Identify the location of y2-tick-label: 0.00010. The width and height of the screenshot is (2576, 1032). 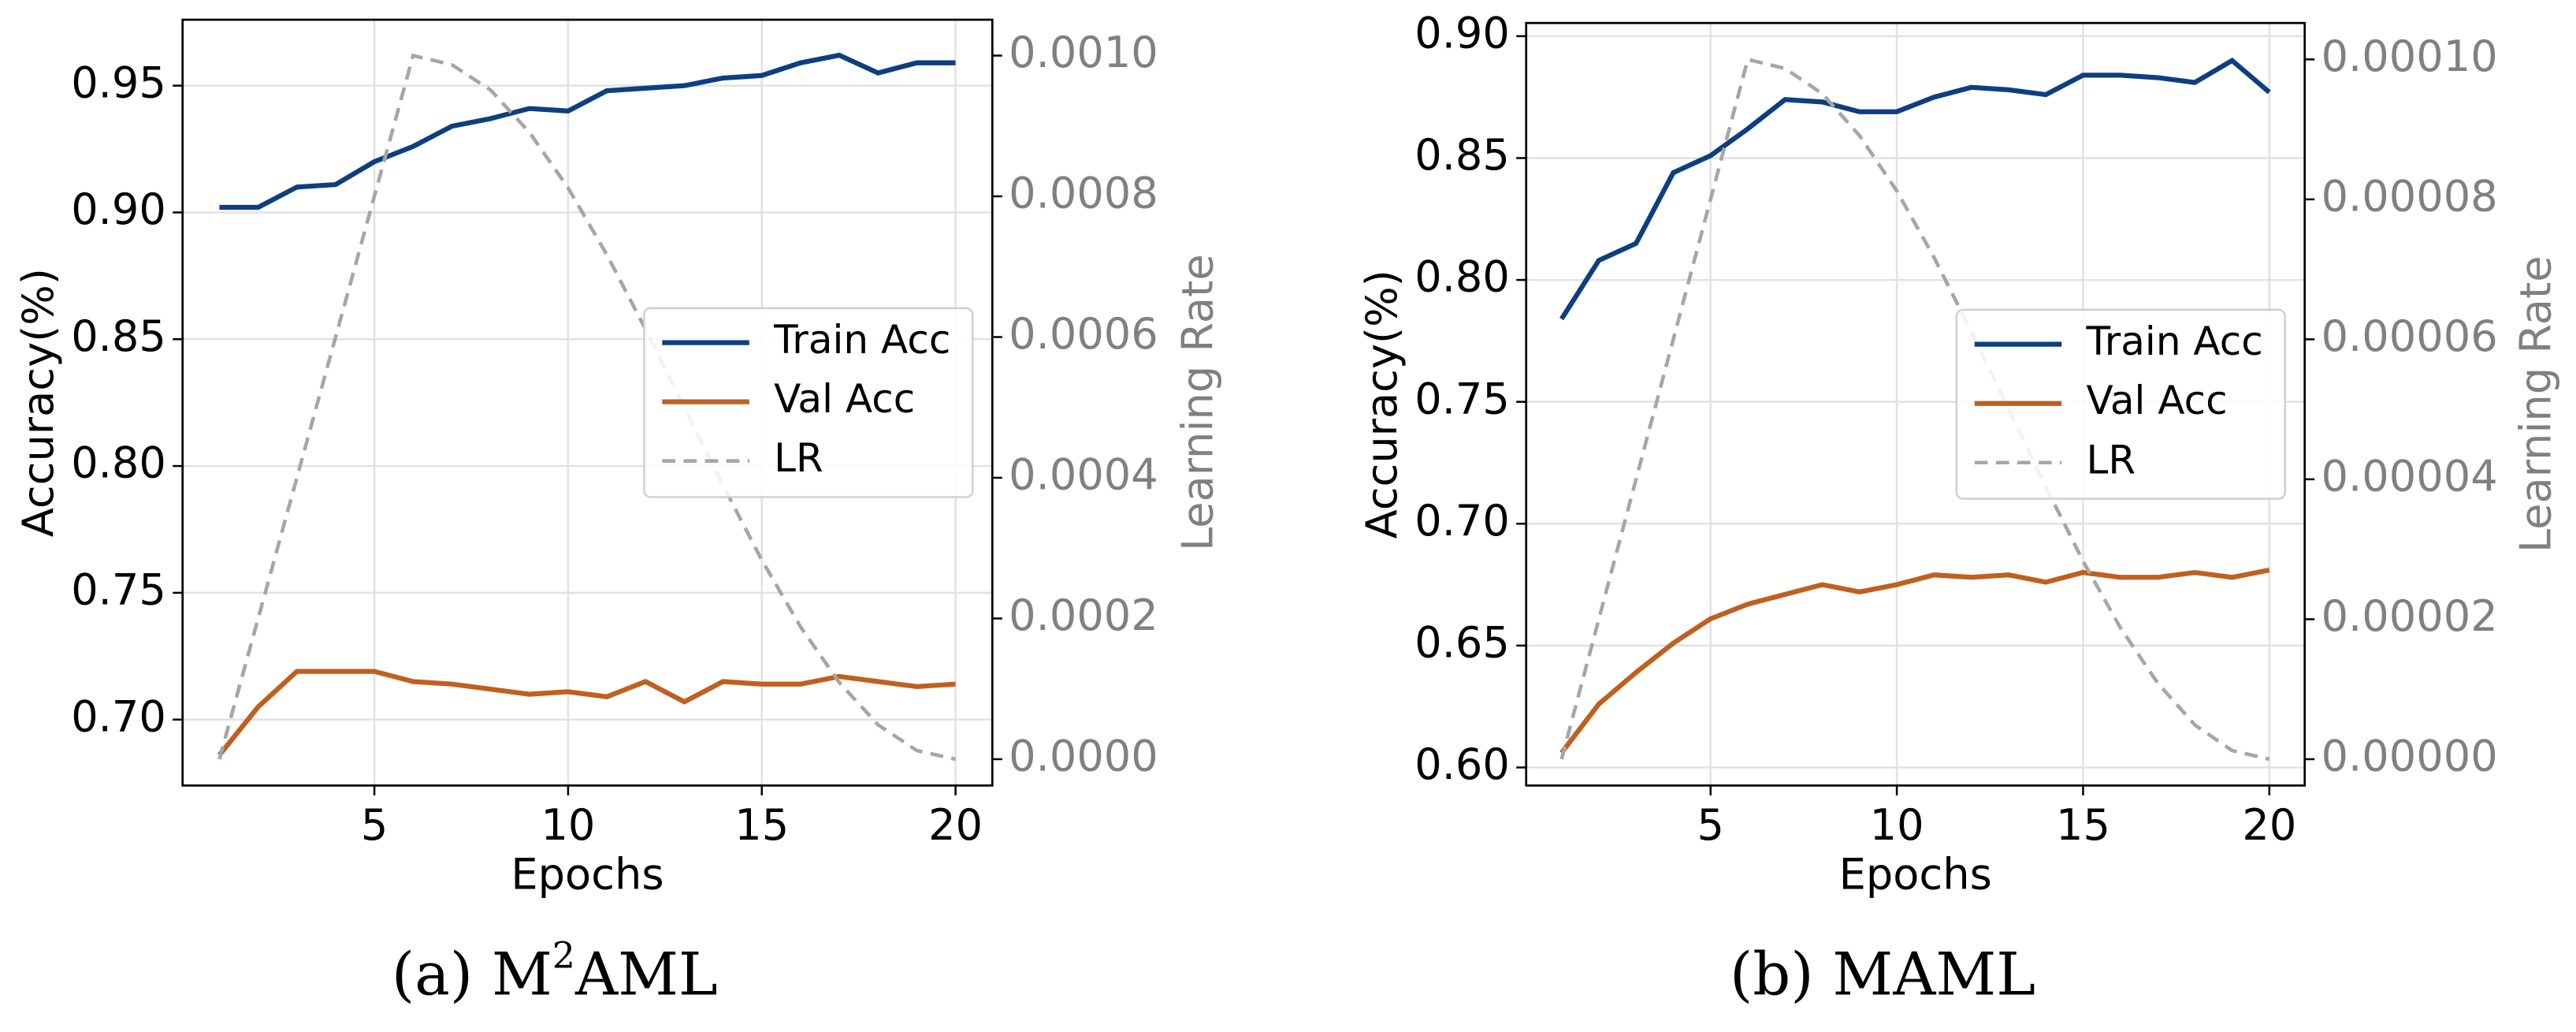
(2409, 57).